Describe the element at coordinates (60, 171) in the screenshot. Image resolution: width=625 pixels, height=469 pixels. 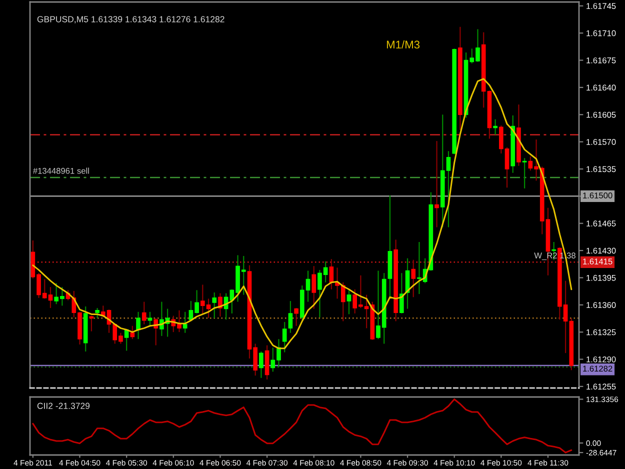
I see `annotation: #13448961 sell` at that location.